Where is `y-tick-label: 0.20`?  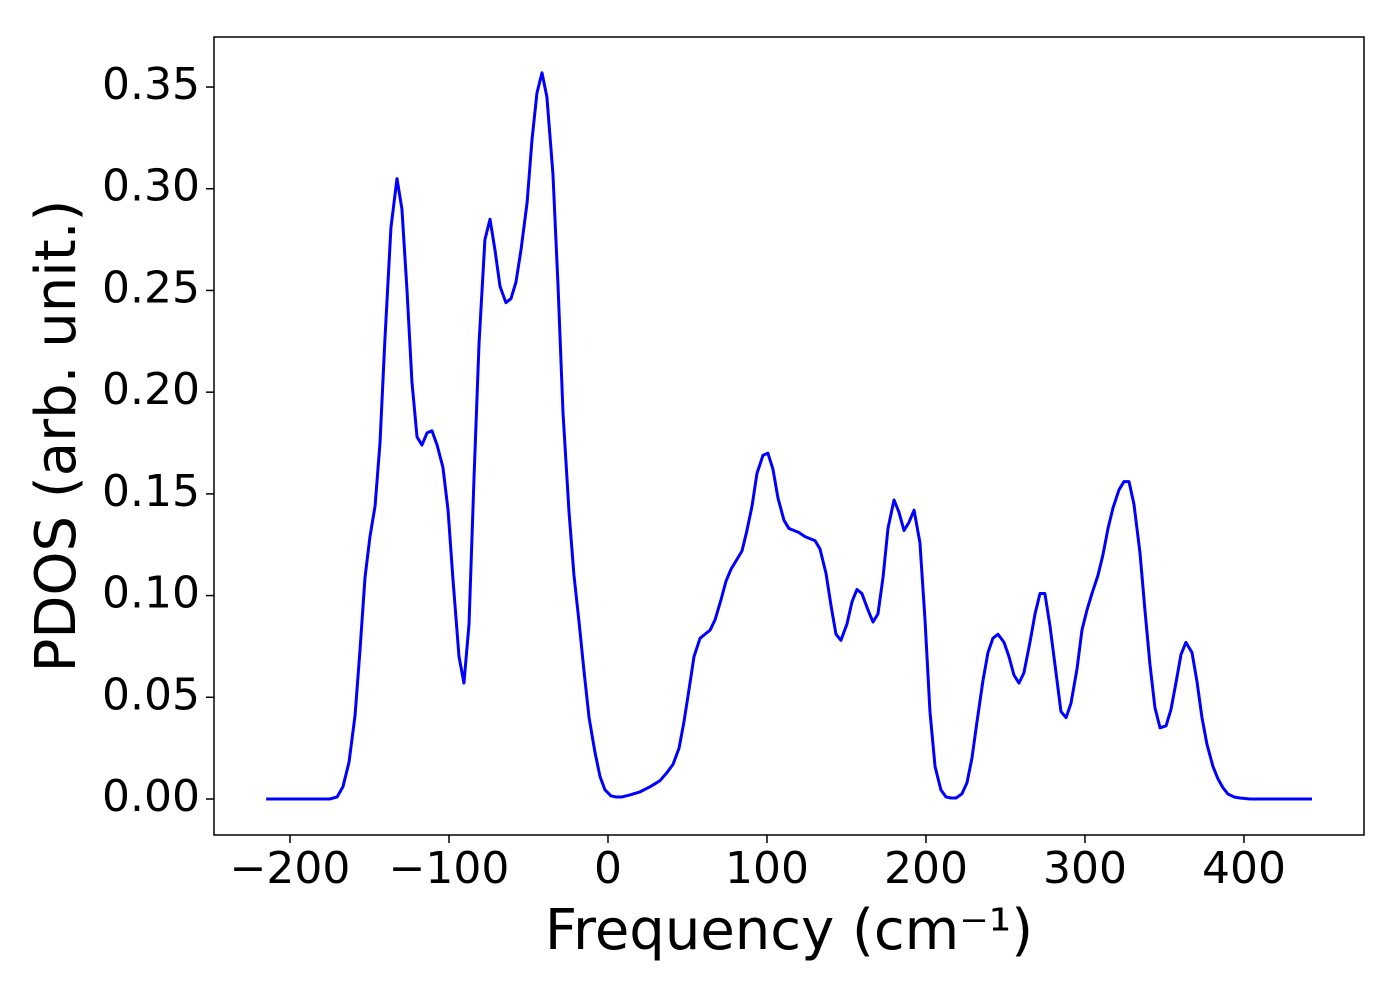
y-tick-label: 0.20 is located at coordinates (151, 389).